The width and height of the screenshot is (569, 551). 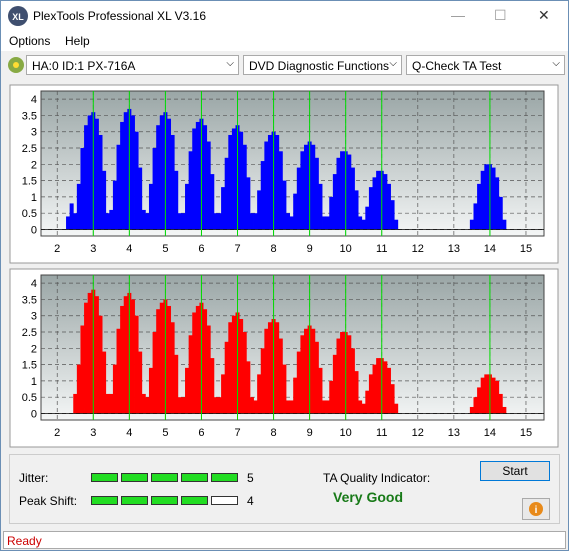 I want to click on function-select: DVD Diagnostic Functions ⌵, so click(x=322, y=65).